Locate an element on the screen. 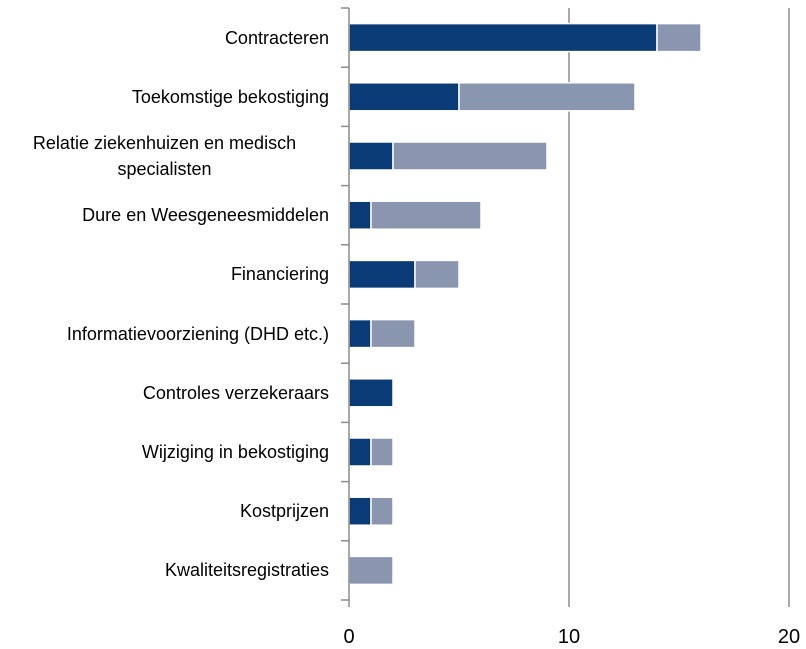 The image size is (806, 649). category-text: Controles verzekeraars is located at coordinates (235, 392).